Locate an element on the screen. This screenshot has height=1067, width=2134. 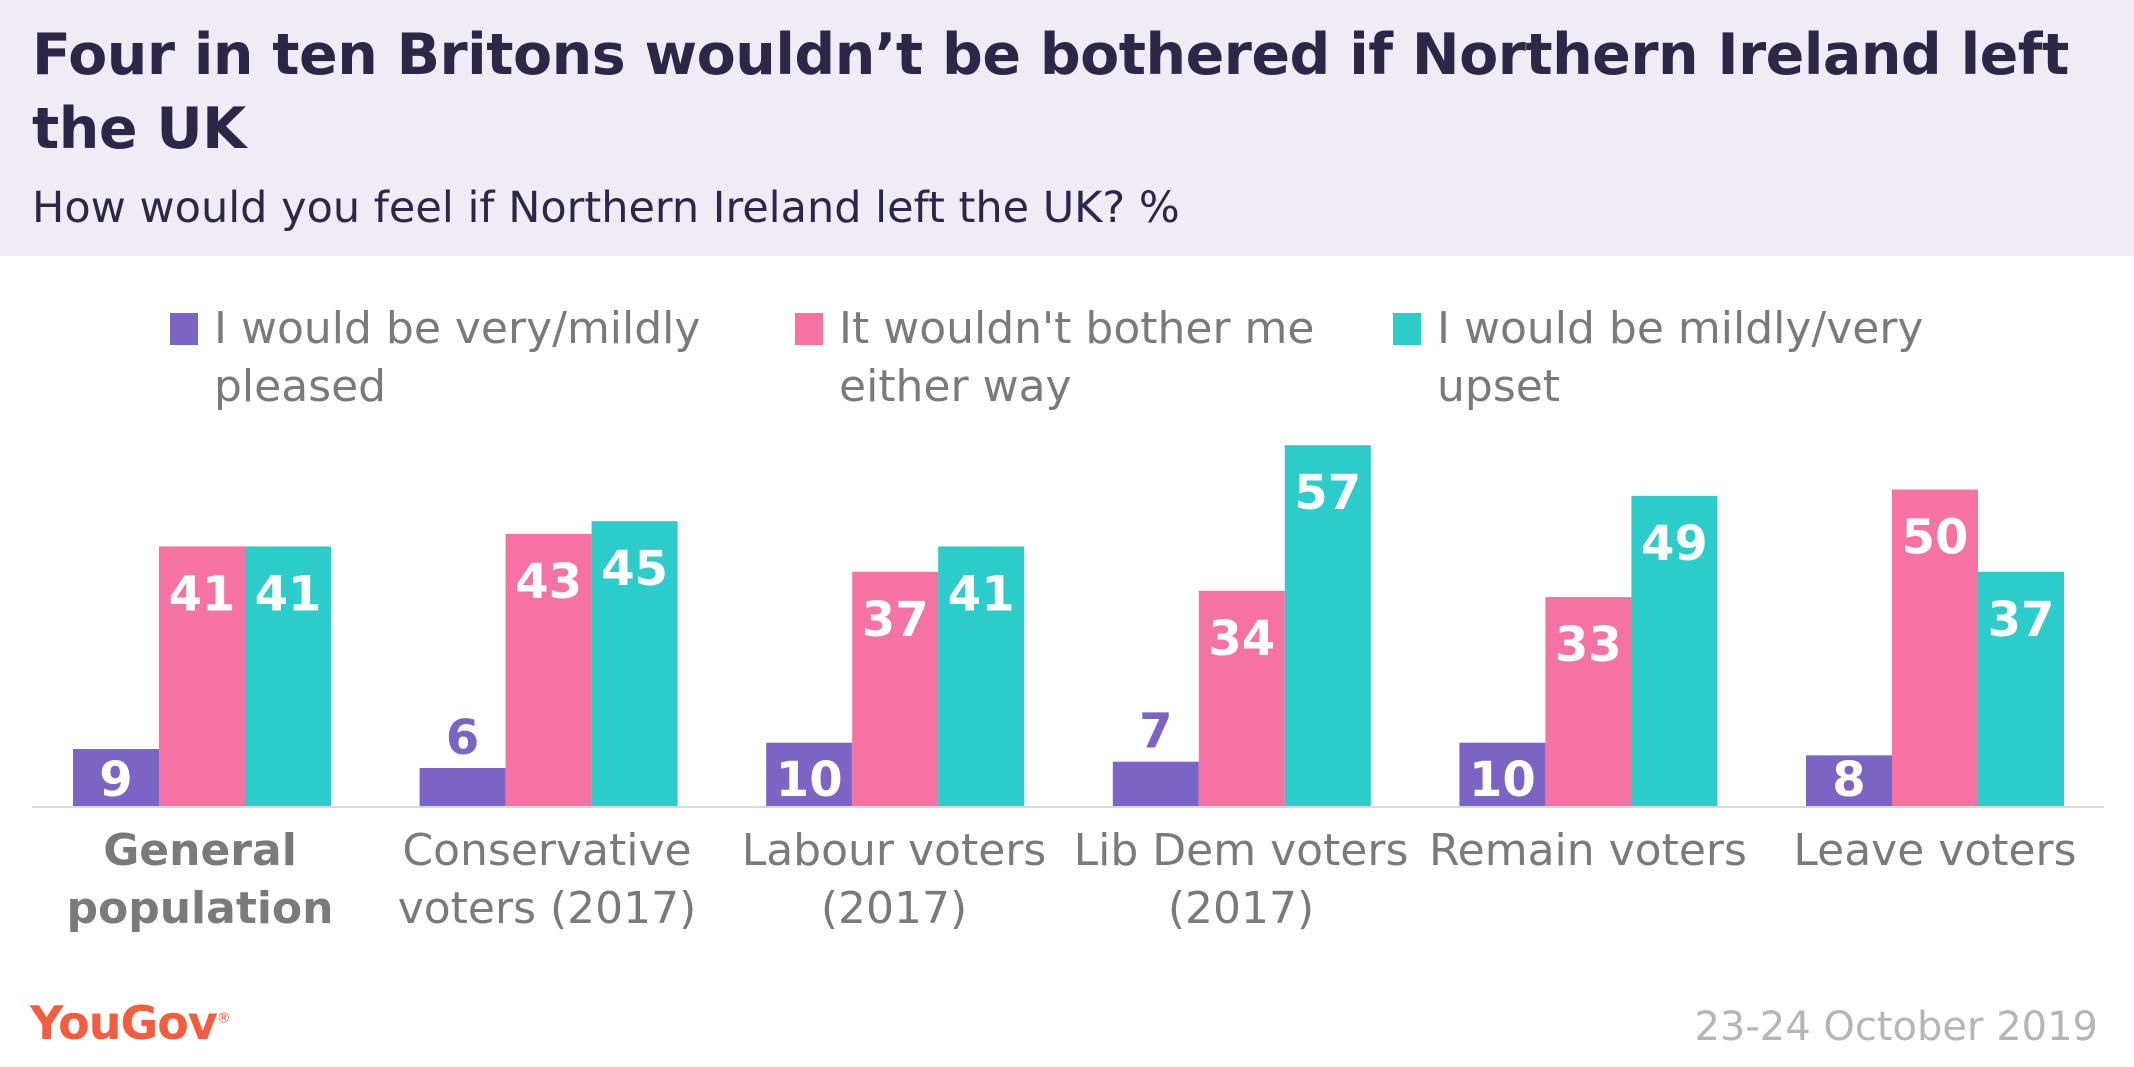
category-label-general: General population is located at coordinates (200, 879).